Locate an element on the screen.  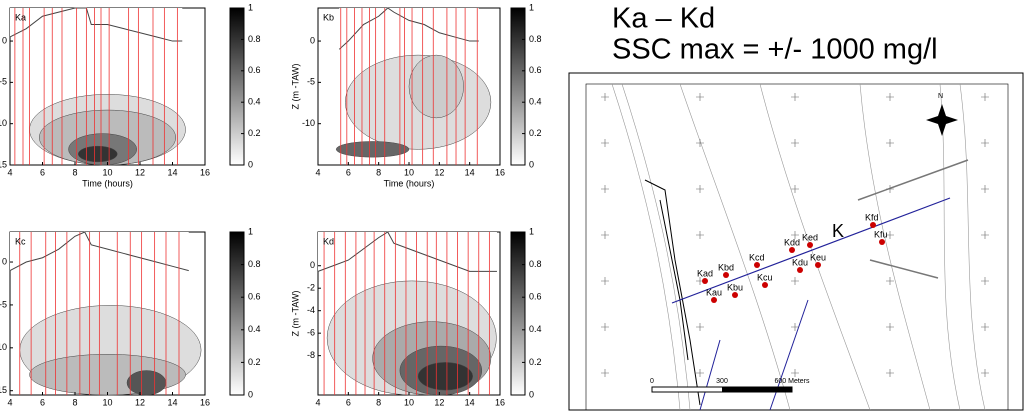
water-surface is located at coordinates (99, 251).